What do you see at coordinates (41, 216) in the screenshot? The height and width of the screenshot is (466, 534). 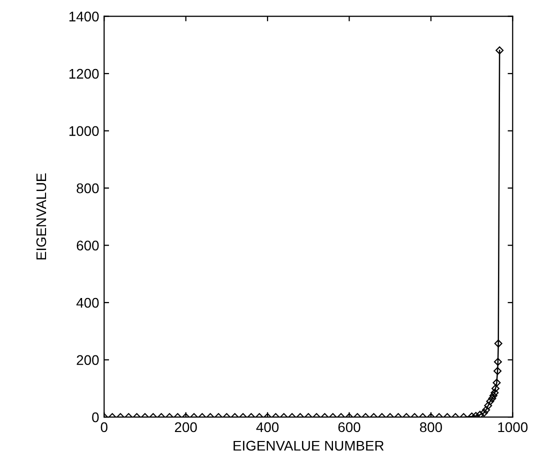 I see `y-axis-title: EIGENVALUE` at bounding box center [41, 216].